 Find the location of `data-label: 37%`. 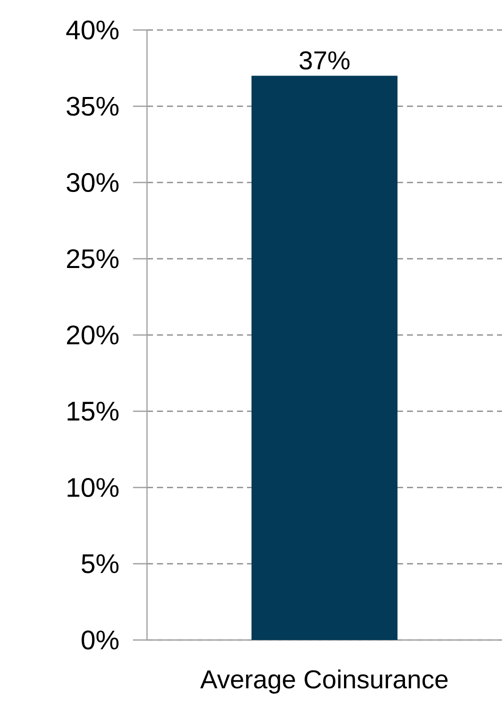

data-label: 37% is located at coordinates (325, 60).